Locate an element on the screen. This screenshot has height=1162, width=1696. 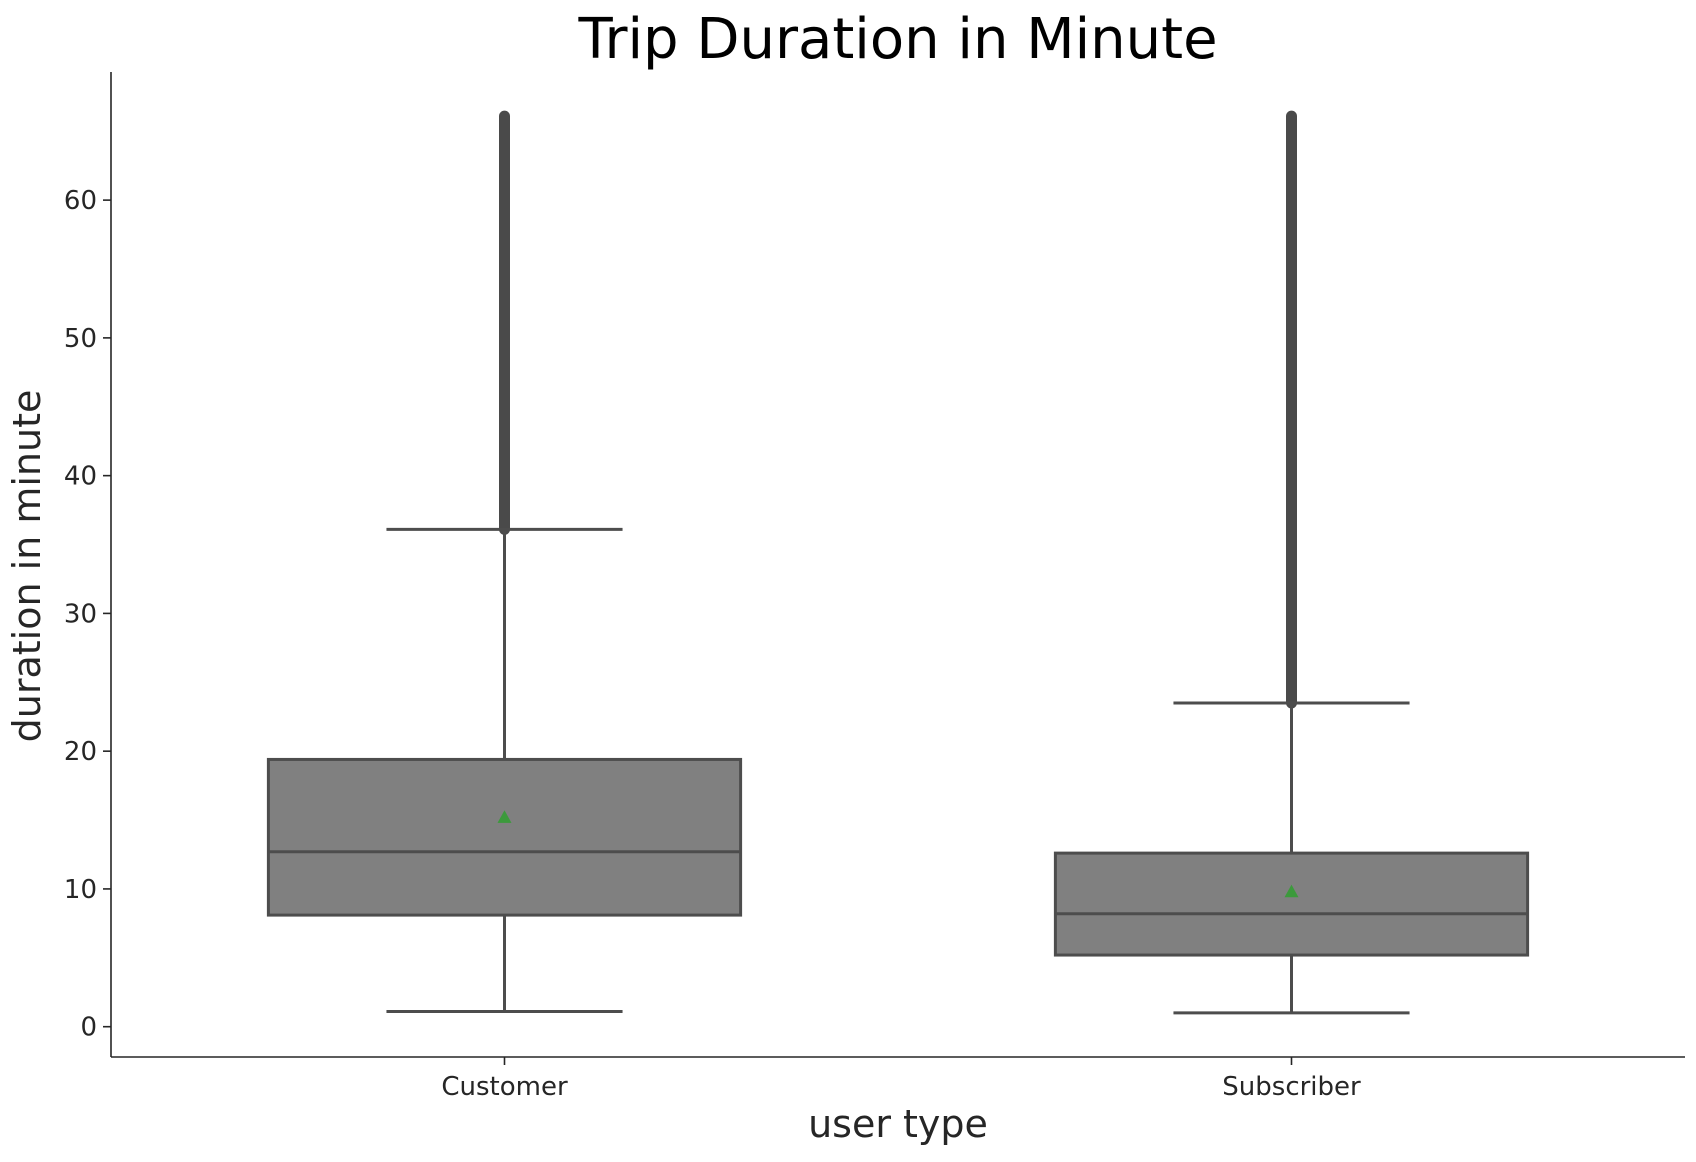
y-tick-label: 20 is located at coordinates (80, 752).